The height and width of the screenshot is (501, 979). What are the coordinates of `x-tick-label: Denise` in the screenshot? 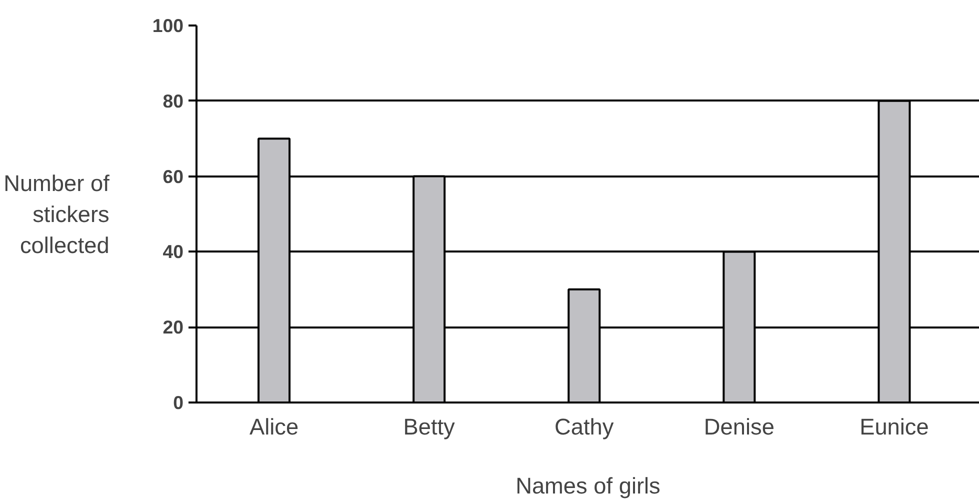 It's located at (739, 427).